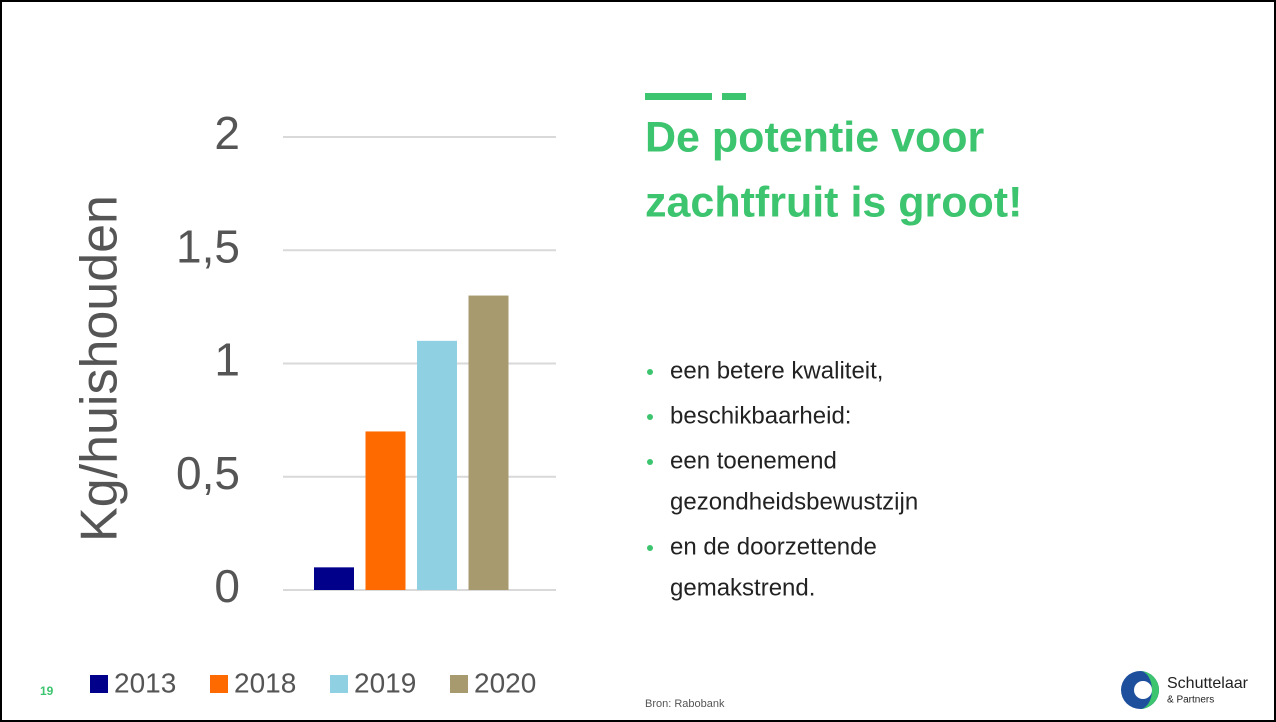 This screenshot has height=722, width=1276. I want to click on bullet-text: een betere kwaliteit,, so click(776, 370).